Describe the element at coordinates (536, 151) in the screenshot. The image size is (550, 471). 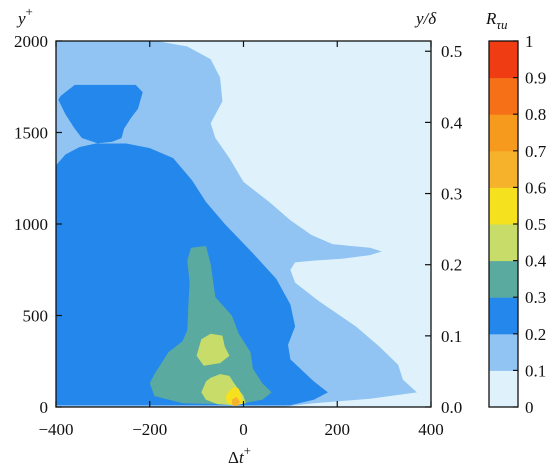
I see `colorbar-tick-label: 0.7` at that location.